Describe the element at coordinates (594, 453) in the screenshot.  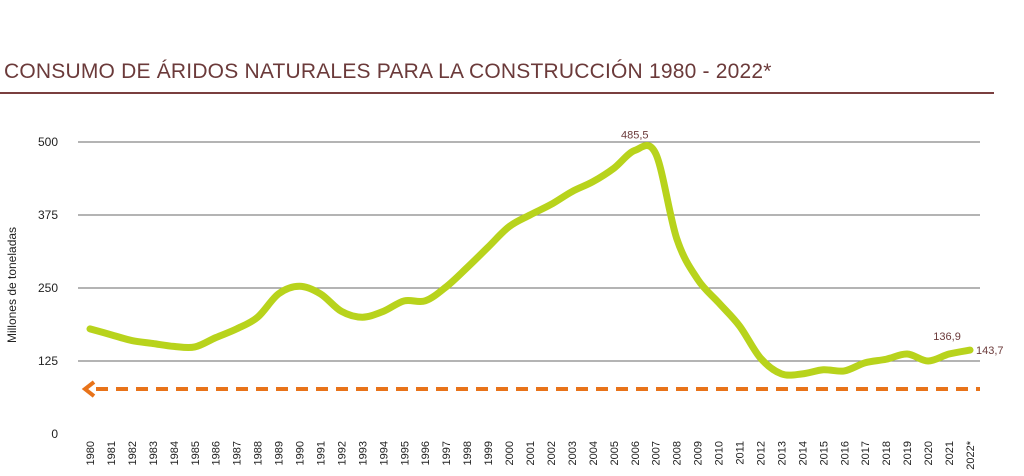
I see `x-tick-2004: 2004` at that location.